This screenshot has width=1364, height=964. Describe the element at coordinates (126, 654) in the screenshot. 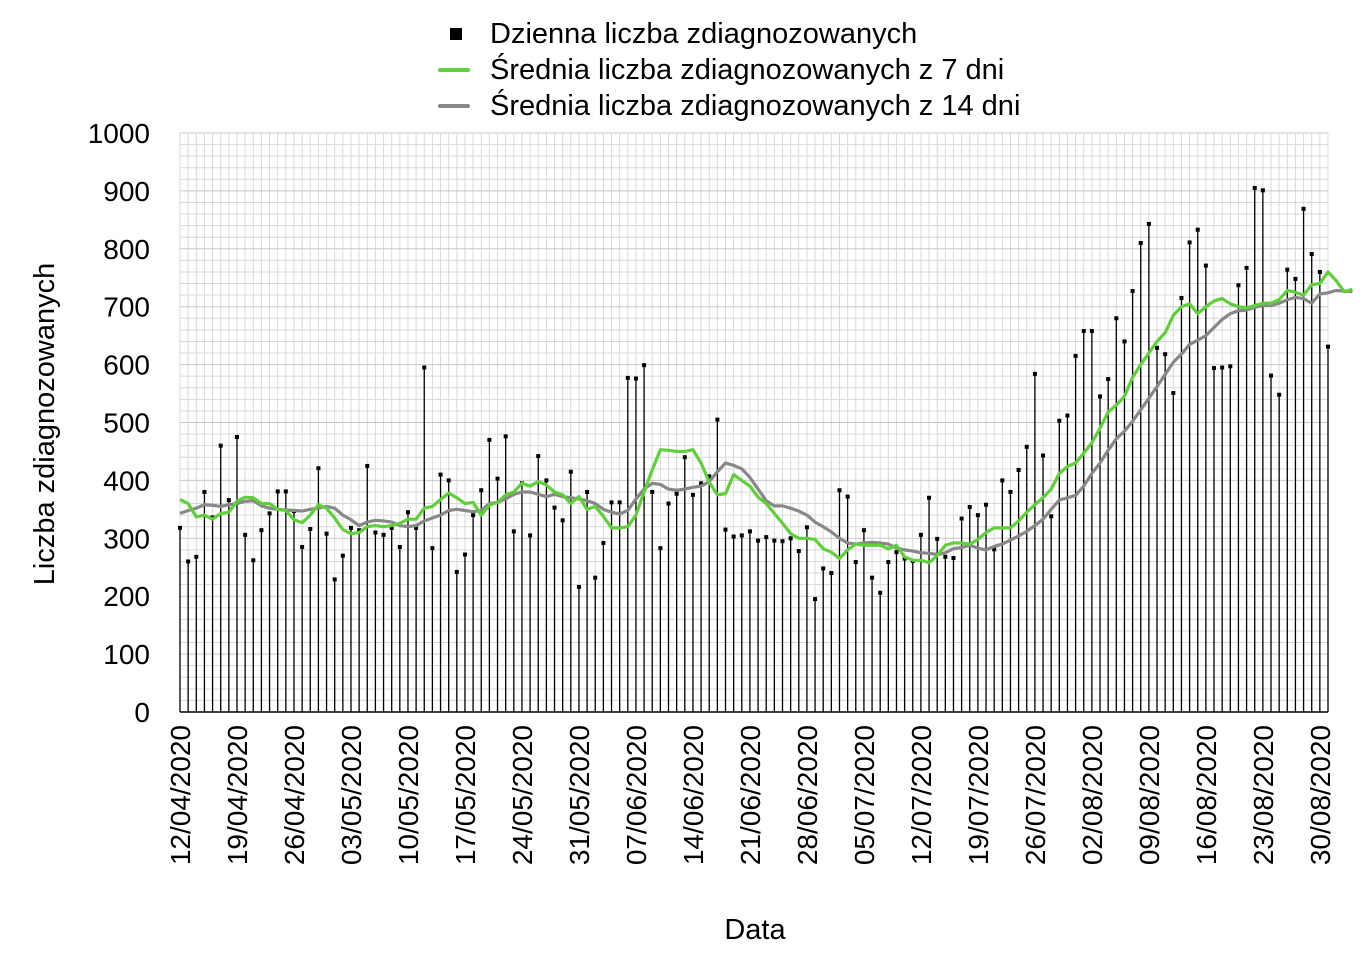

I see `y-tick-label: 100` at that location.